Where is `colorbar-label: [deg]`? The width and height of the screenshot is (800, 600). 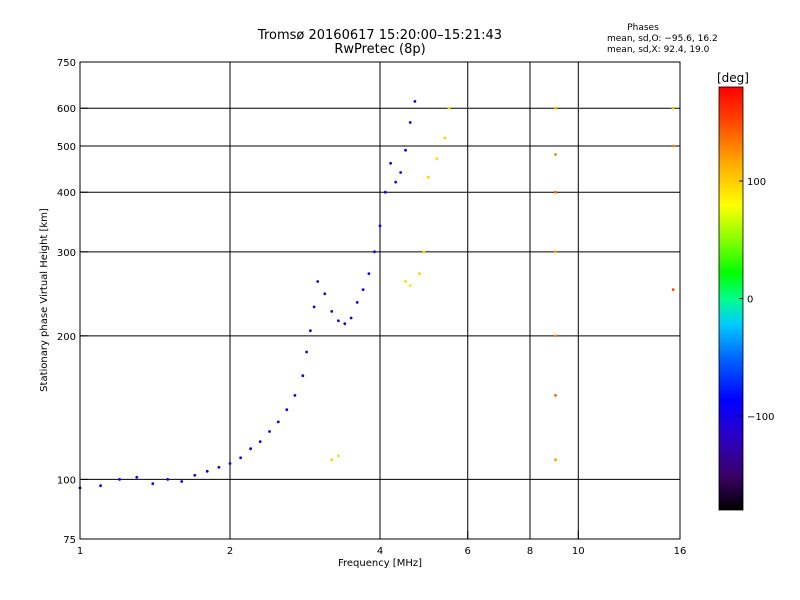 colorbar-label: [deg] is located at coordinates (733, 78).